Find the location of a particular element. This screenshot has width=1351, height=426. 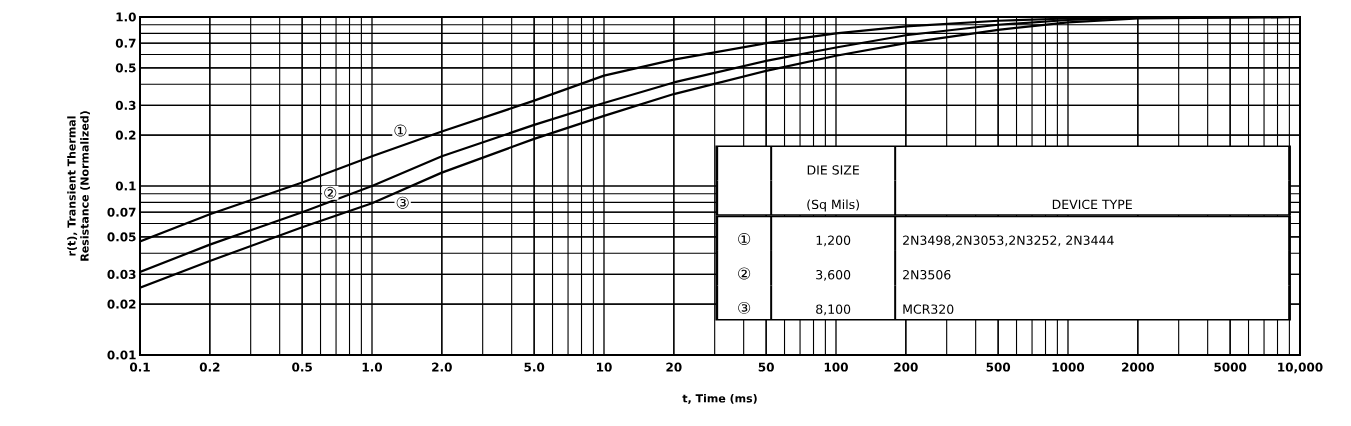

x-tick-label: 200 is located at coordinates (906, 367).